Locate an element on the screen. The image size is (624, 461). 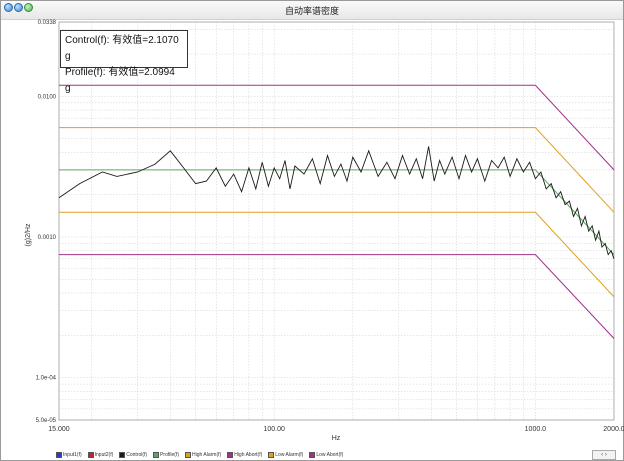
legend-item: Low Abort(f) is located at coordinates (326, 455).